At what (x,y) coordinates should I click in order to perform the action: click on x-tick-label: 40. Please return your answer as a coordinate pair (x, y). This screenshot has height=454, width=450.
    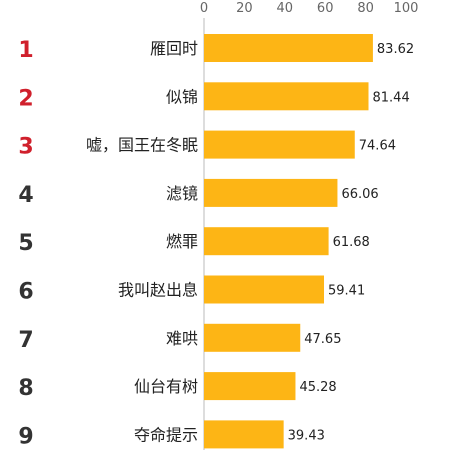
    Looking at the image, I should click on (285, 8).